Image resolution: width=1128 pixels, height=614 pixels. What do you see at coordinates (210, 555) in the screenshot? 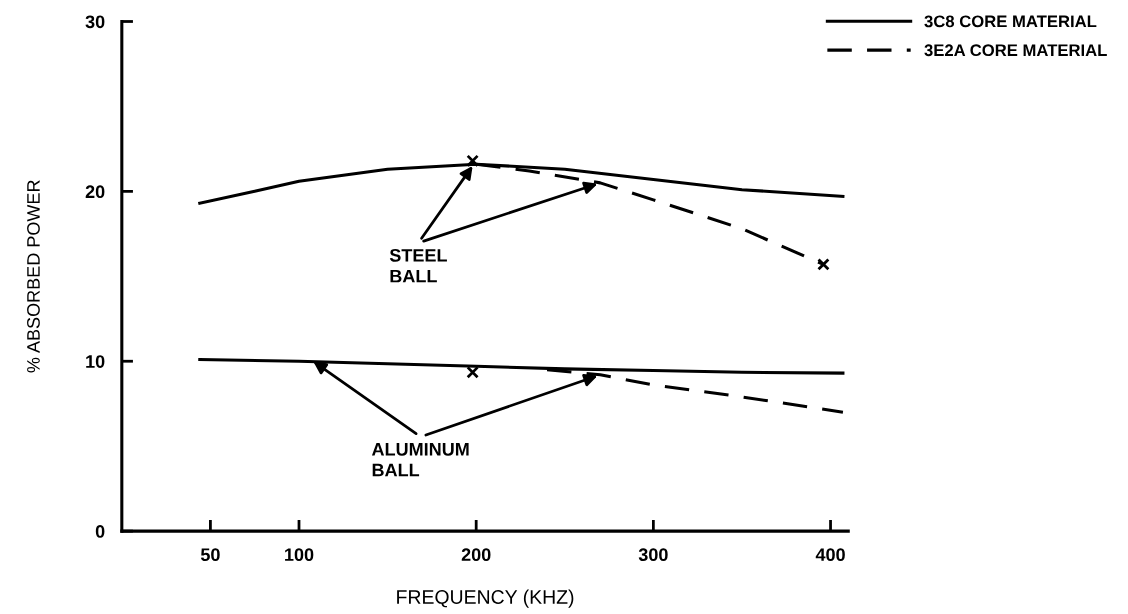
I see `x-tick-label: 50` at bounding box center [210, 555].